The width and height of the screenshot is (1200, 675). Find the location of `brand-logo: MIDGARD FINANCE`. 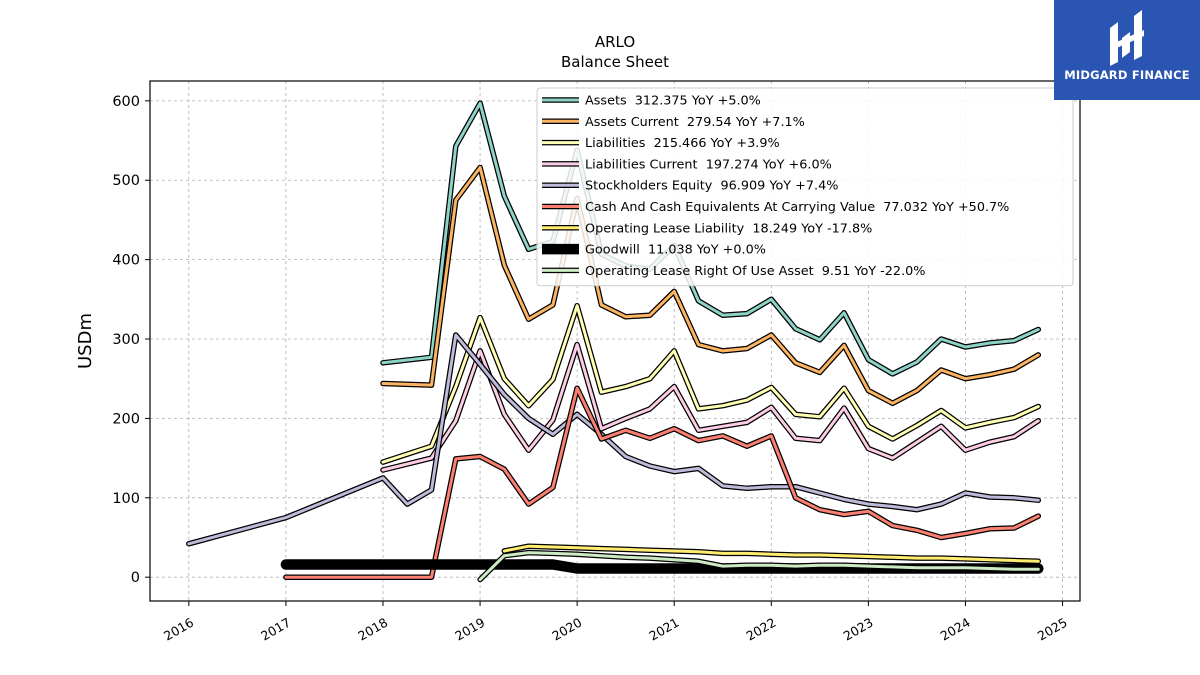

brand-logo: MIDGARD FINANCE is located at coordinates (1127, 50).